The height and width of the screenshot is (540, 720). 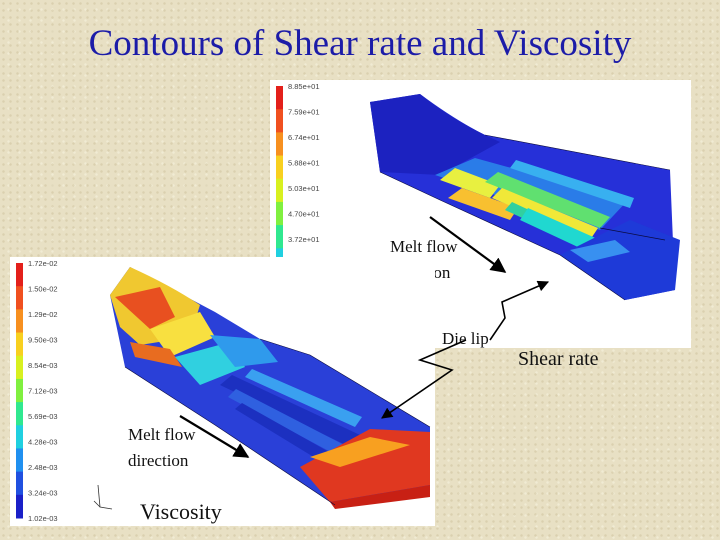 I want to click on axis-triad-icon, so click(x=103, y=497).